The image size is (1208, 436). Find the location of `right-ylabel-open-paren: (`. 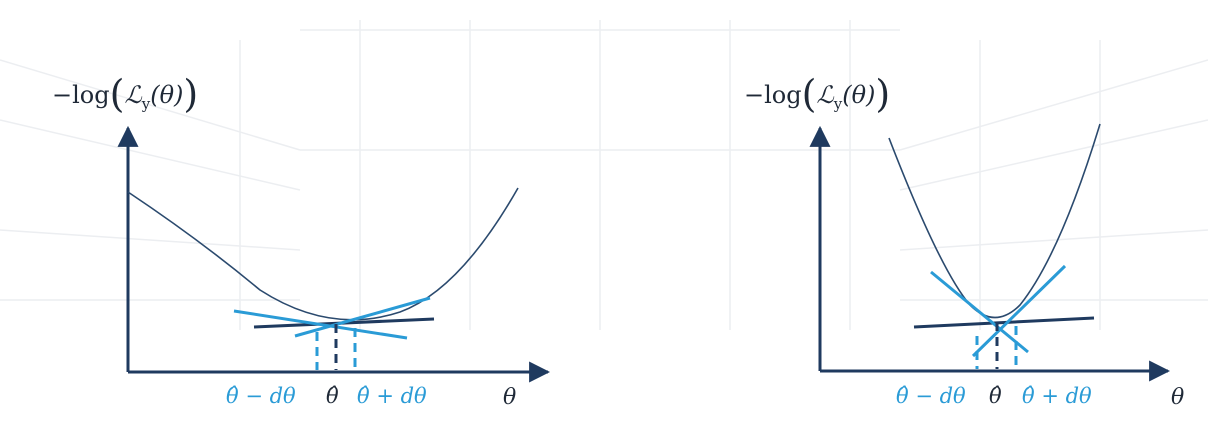

right-ylabel-open-paren: ( is located at coordinates (809, 94).